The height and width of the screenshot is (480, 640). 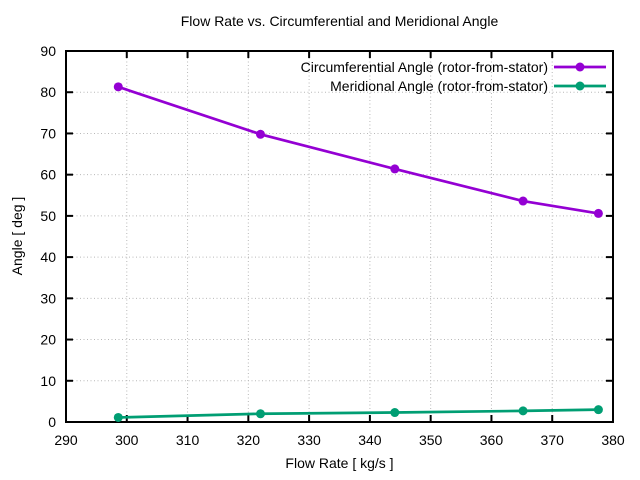 What do you see at coordinates (431, 440) in the screenshot?
I see `x-tick-label: 350` at bounding box center [431, 440].